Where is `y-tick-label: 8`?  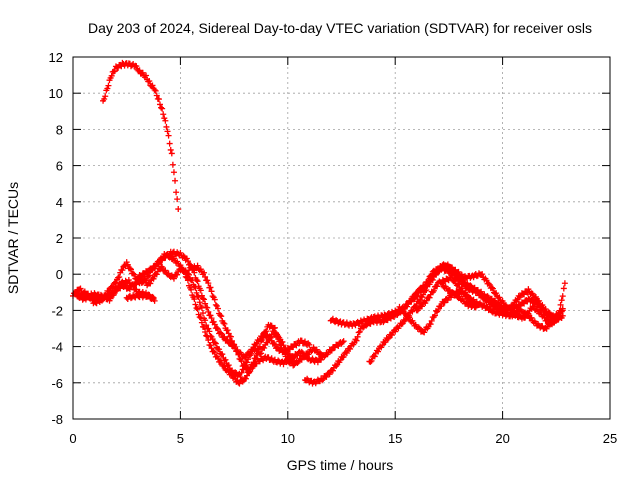
y-tick-label: 8 is located at coordinates (59, 129).